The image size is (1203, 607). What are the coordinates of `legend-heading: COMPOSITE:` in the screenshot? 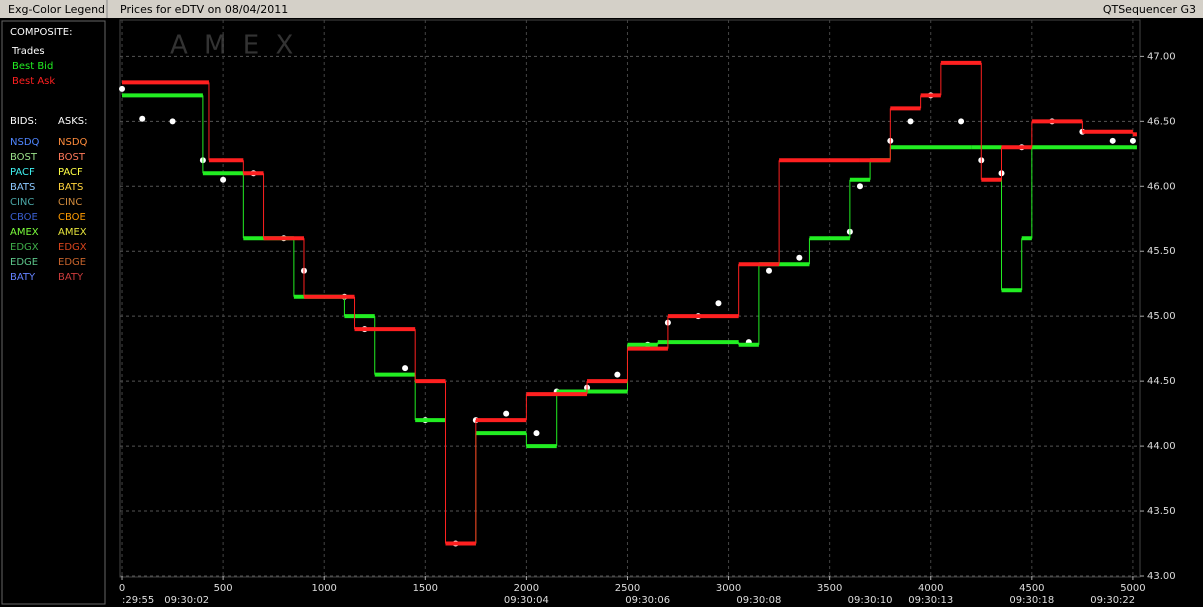 It's located at (41, 32).